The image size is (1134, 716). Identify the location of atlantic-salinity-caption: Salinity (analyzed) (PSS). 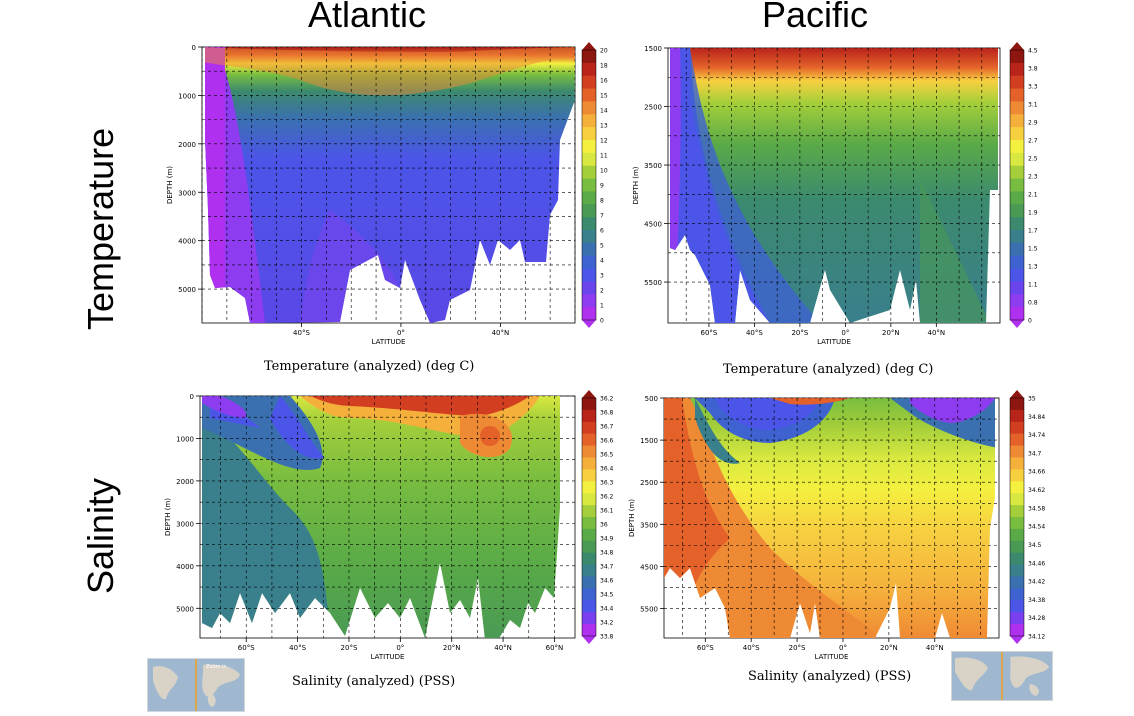
(374, 681).